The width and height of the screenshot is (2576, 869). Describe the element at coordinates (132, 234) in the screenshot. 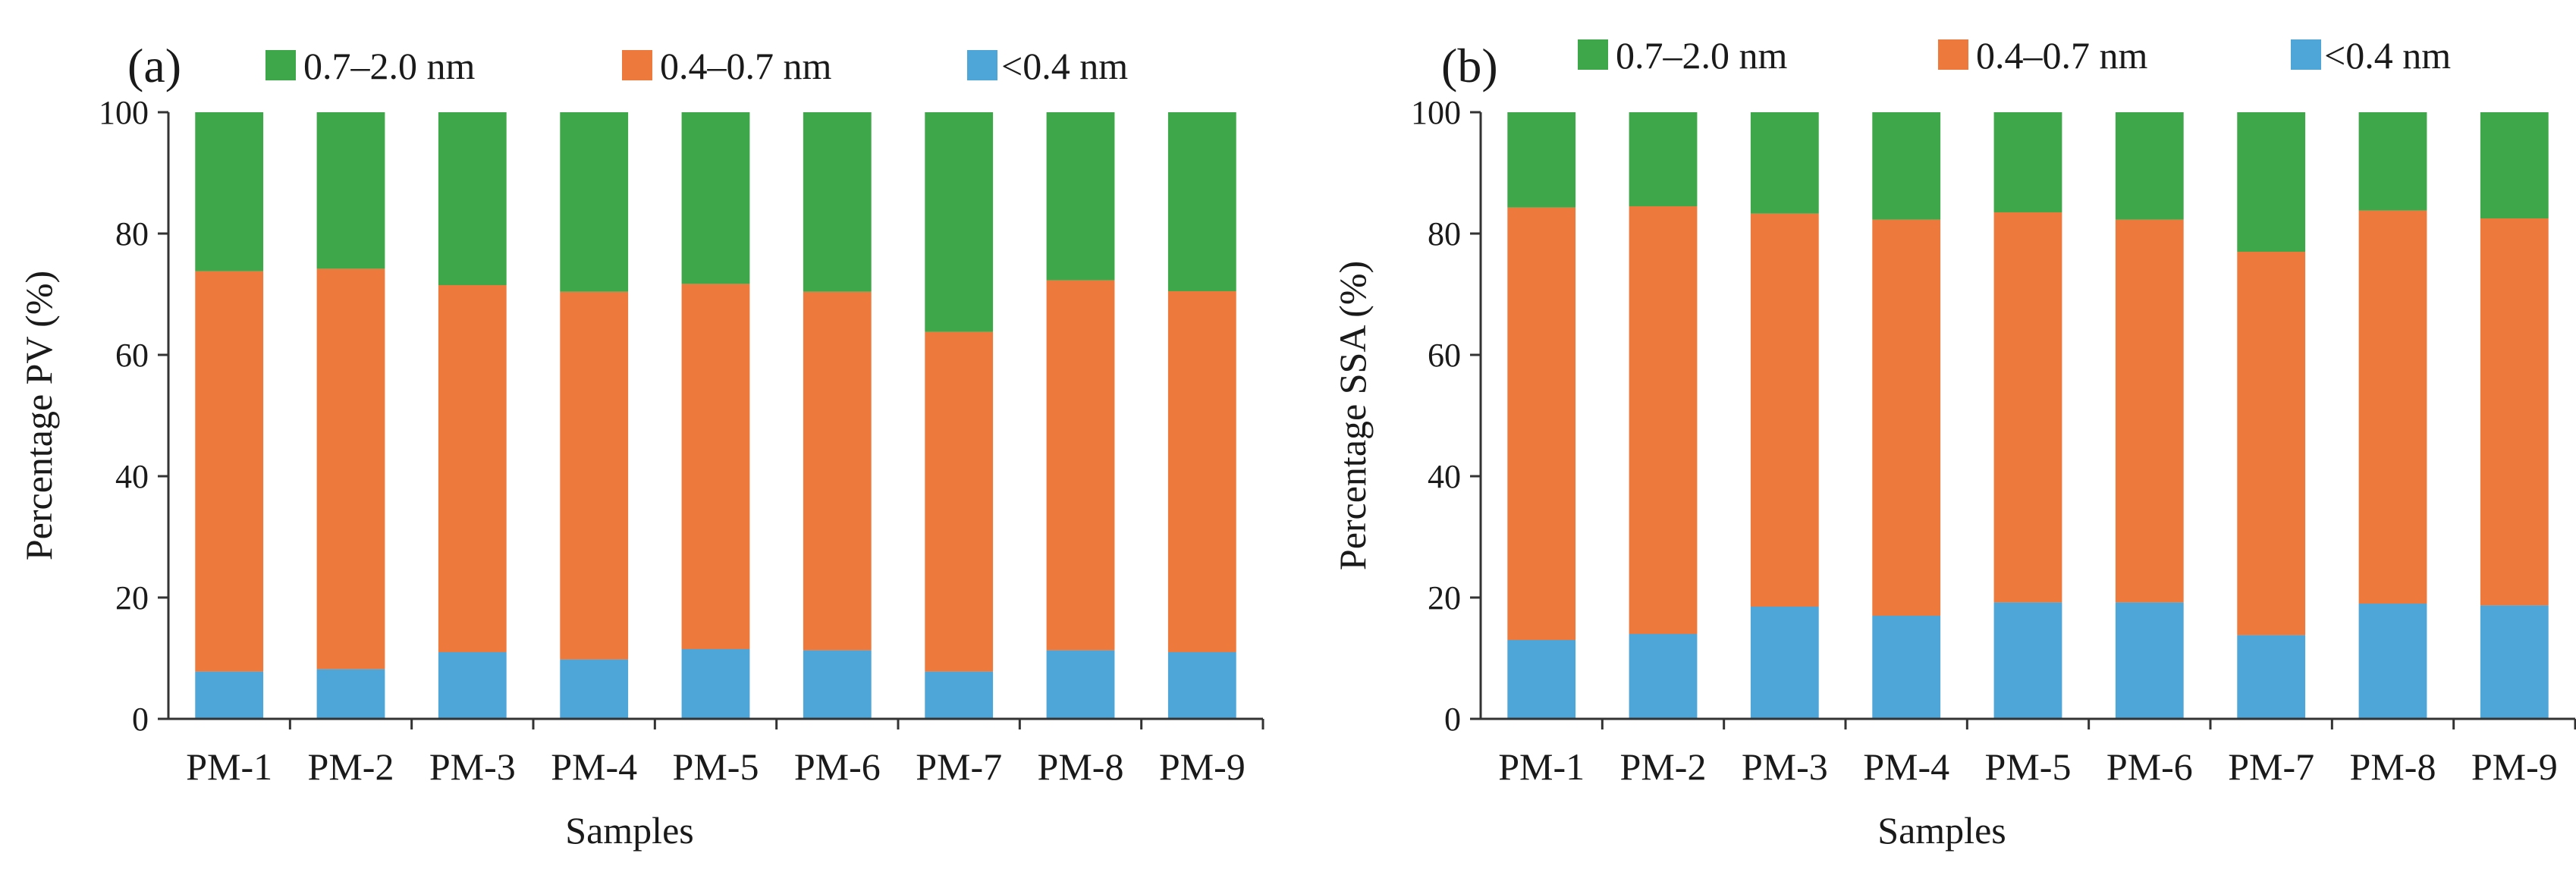

I see `y-tick-label: 80` at that location.